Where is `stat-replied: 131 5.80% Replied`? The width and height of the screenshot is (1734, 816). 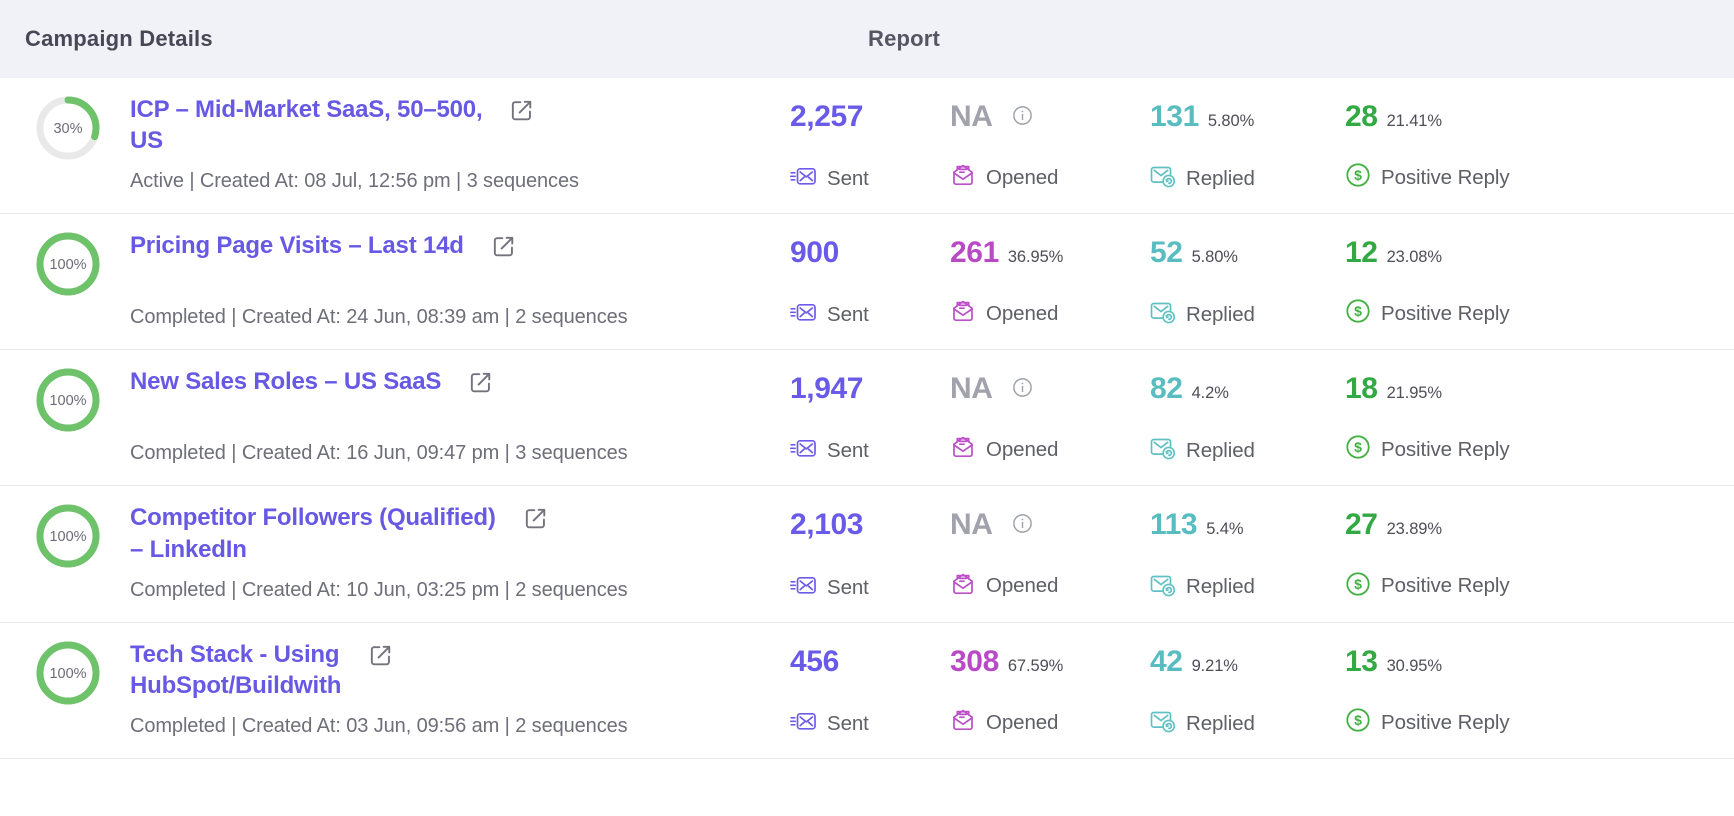
stat-replied: 131 5.80% Replied is located at coordinates (1247, 143).